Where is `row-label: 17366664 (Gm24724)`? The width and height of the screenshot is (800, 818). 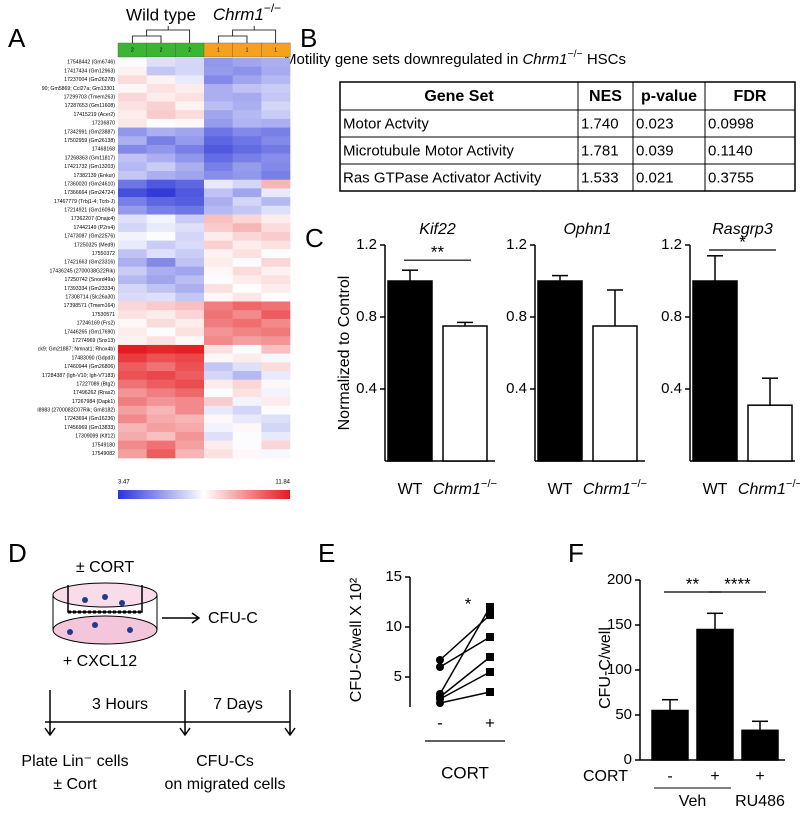
row-label: 17366664 (Gm24724) is located at coordinates (89, 193).